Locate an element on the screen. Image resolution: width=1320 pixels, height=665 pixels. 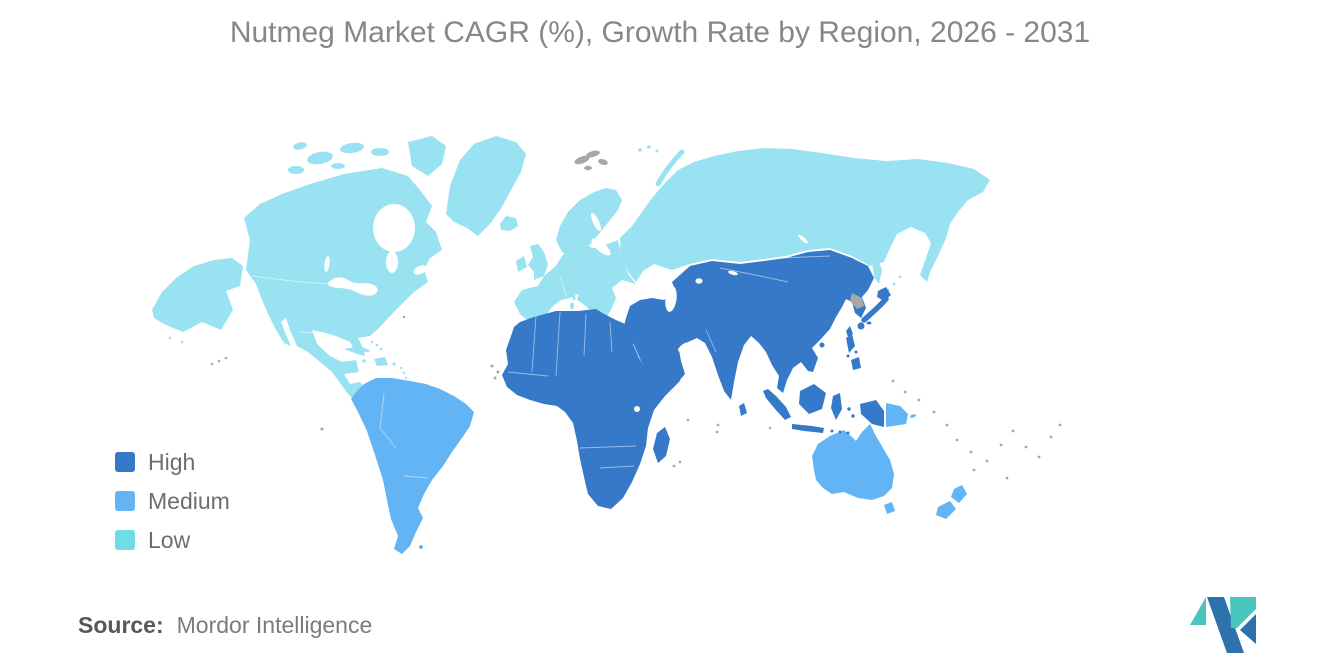
region-asia is located at coordinates (749, 325).